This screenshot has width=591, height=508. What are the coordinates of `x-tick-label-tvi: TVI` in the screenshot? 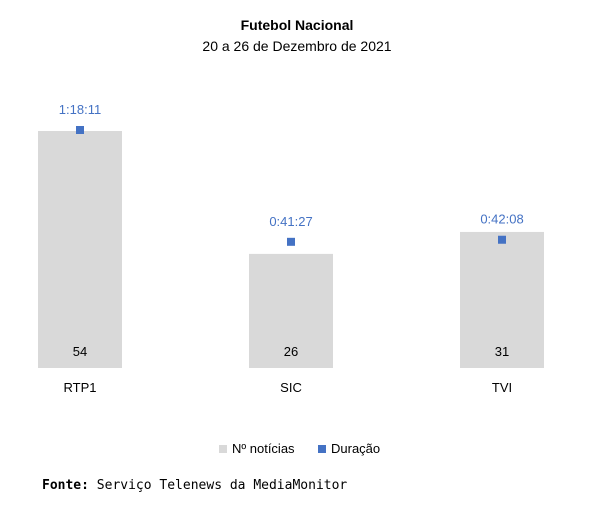 It's located at (502, 387).